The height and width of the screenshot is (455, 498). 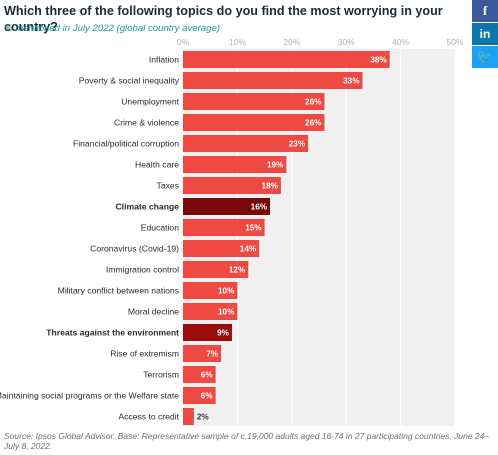 I want to click on category-label: Taxes, so click(x=168, y=186).